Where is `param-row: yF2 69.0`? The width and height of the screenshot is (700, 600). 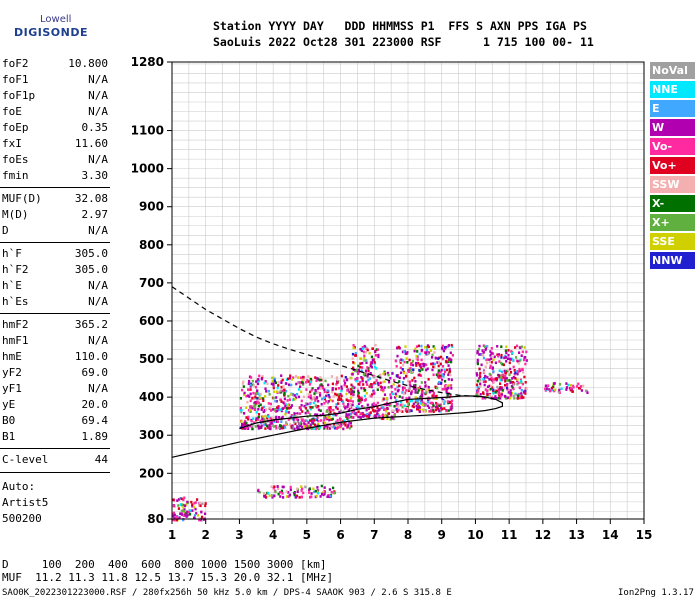
param-row: yF2 69.0 is located at coordinates (55, 373).